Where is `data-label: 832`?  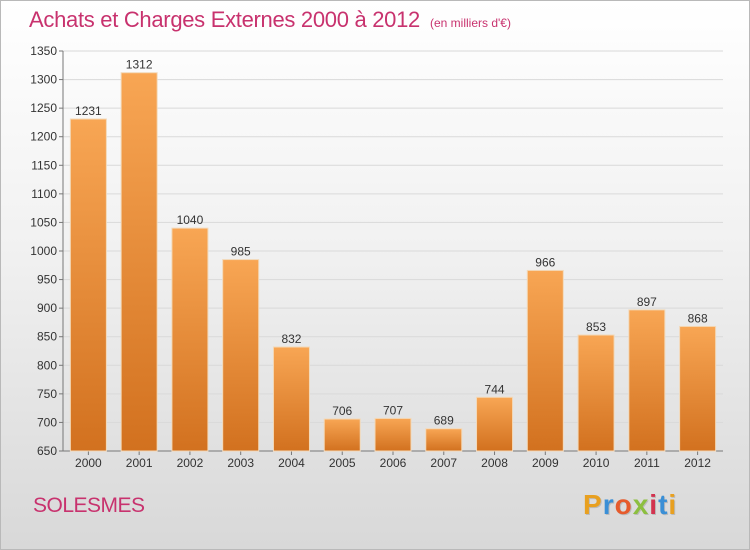 data-label: 832 is located at coordinates (291, 339).